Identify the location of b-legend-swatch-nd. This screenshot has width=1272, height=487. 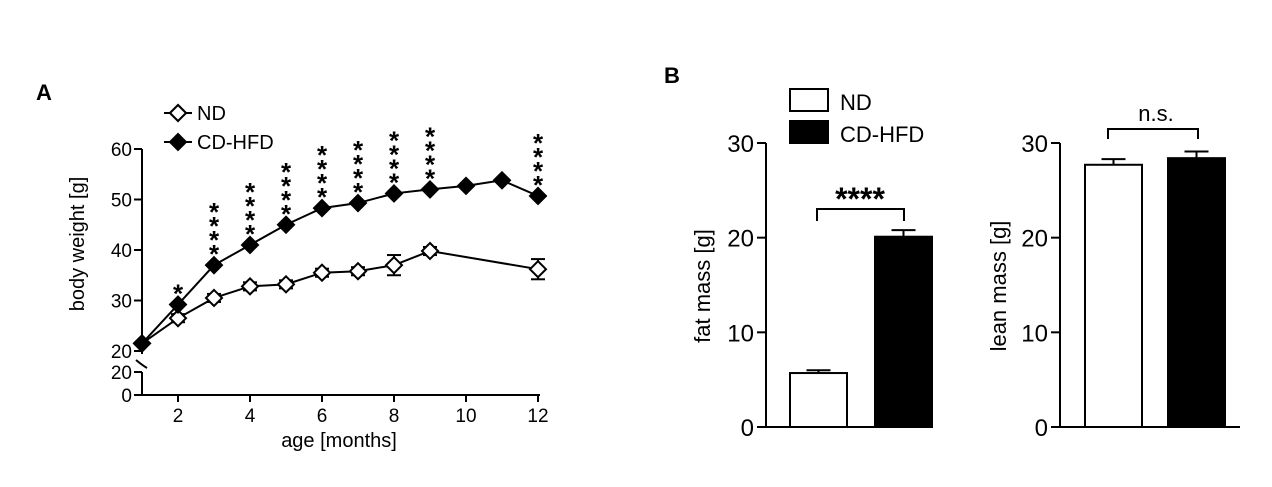
(809, 100).